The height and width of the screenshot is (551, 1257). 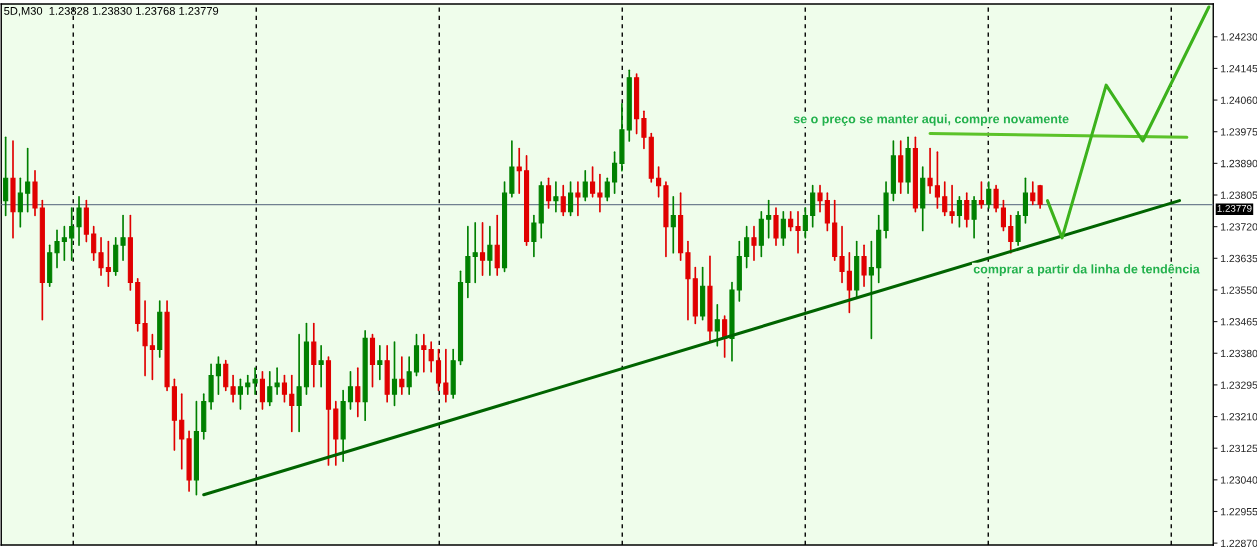 What do you see at coordinates (111, 12) in the screenshot?
I see `chart-title: 5D,M30 1.23828 1.23830 1.23768 1.23779` at bounding box center [111, 12].